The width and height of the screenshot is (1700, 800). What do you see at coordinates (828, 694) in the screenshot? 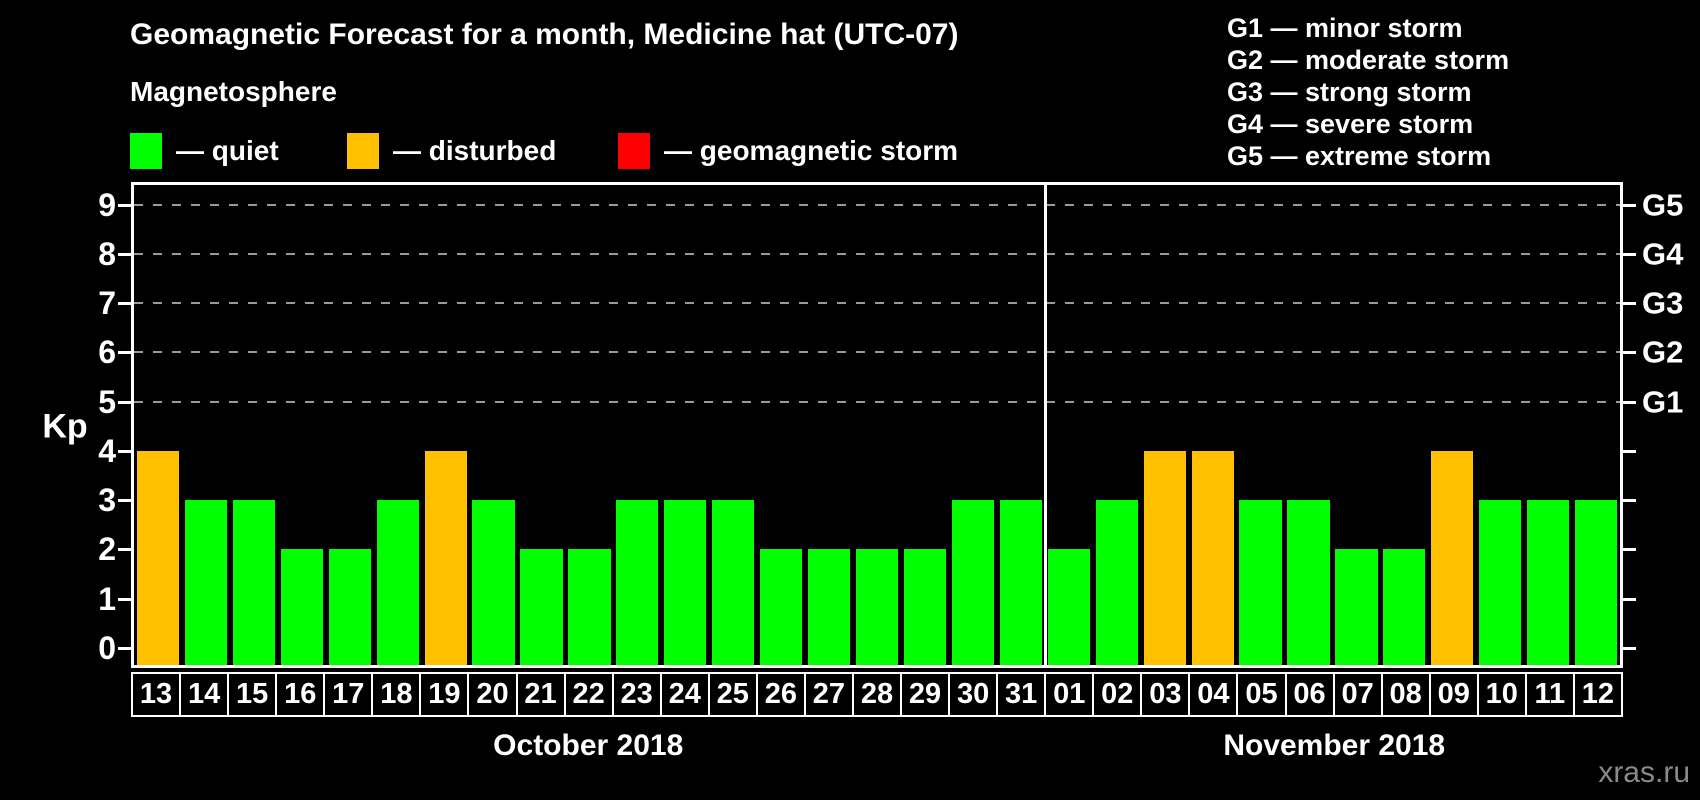
I see `day-cell: 27` at bounding box center [828, 694].